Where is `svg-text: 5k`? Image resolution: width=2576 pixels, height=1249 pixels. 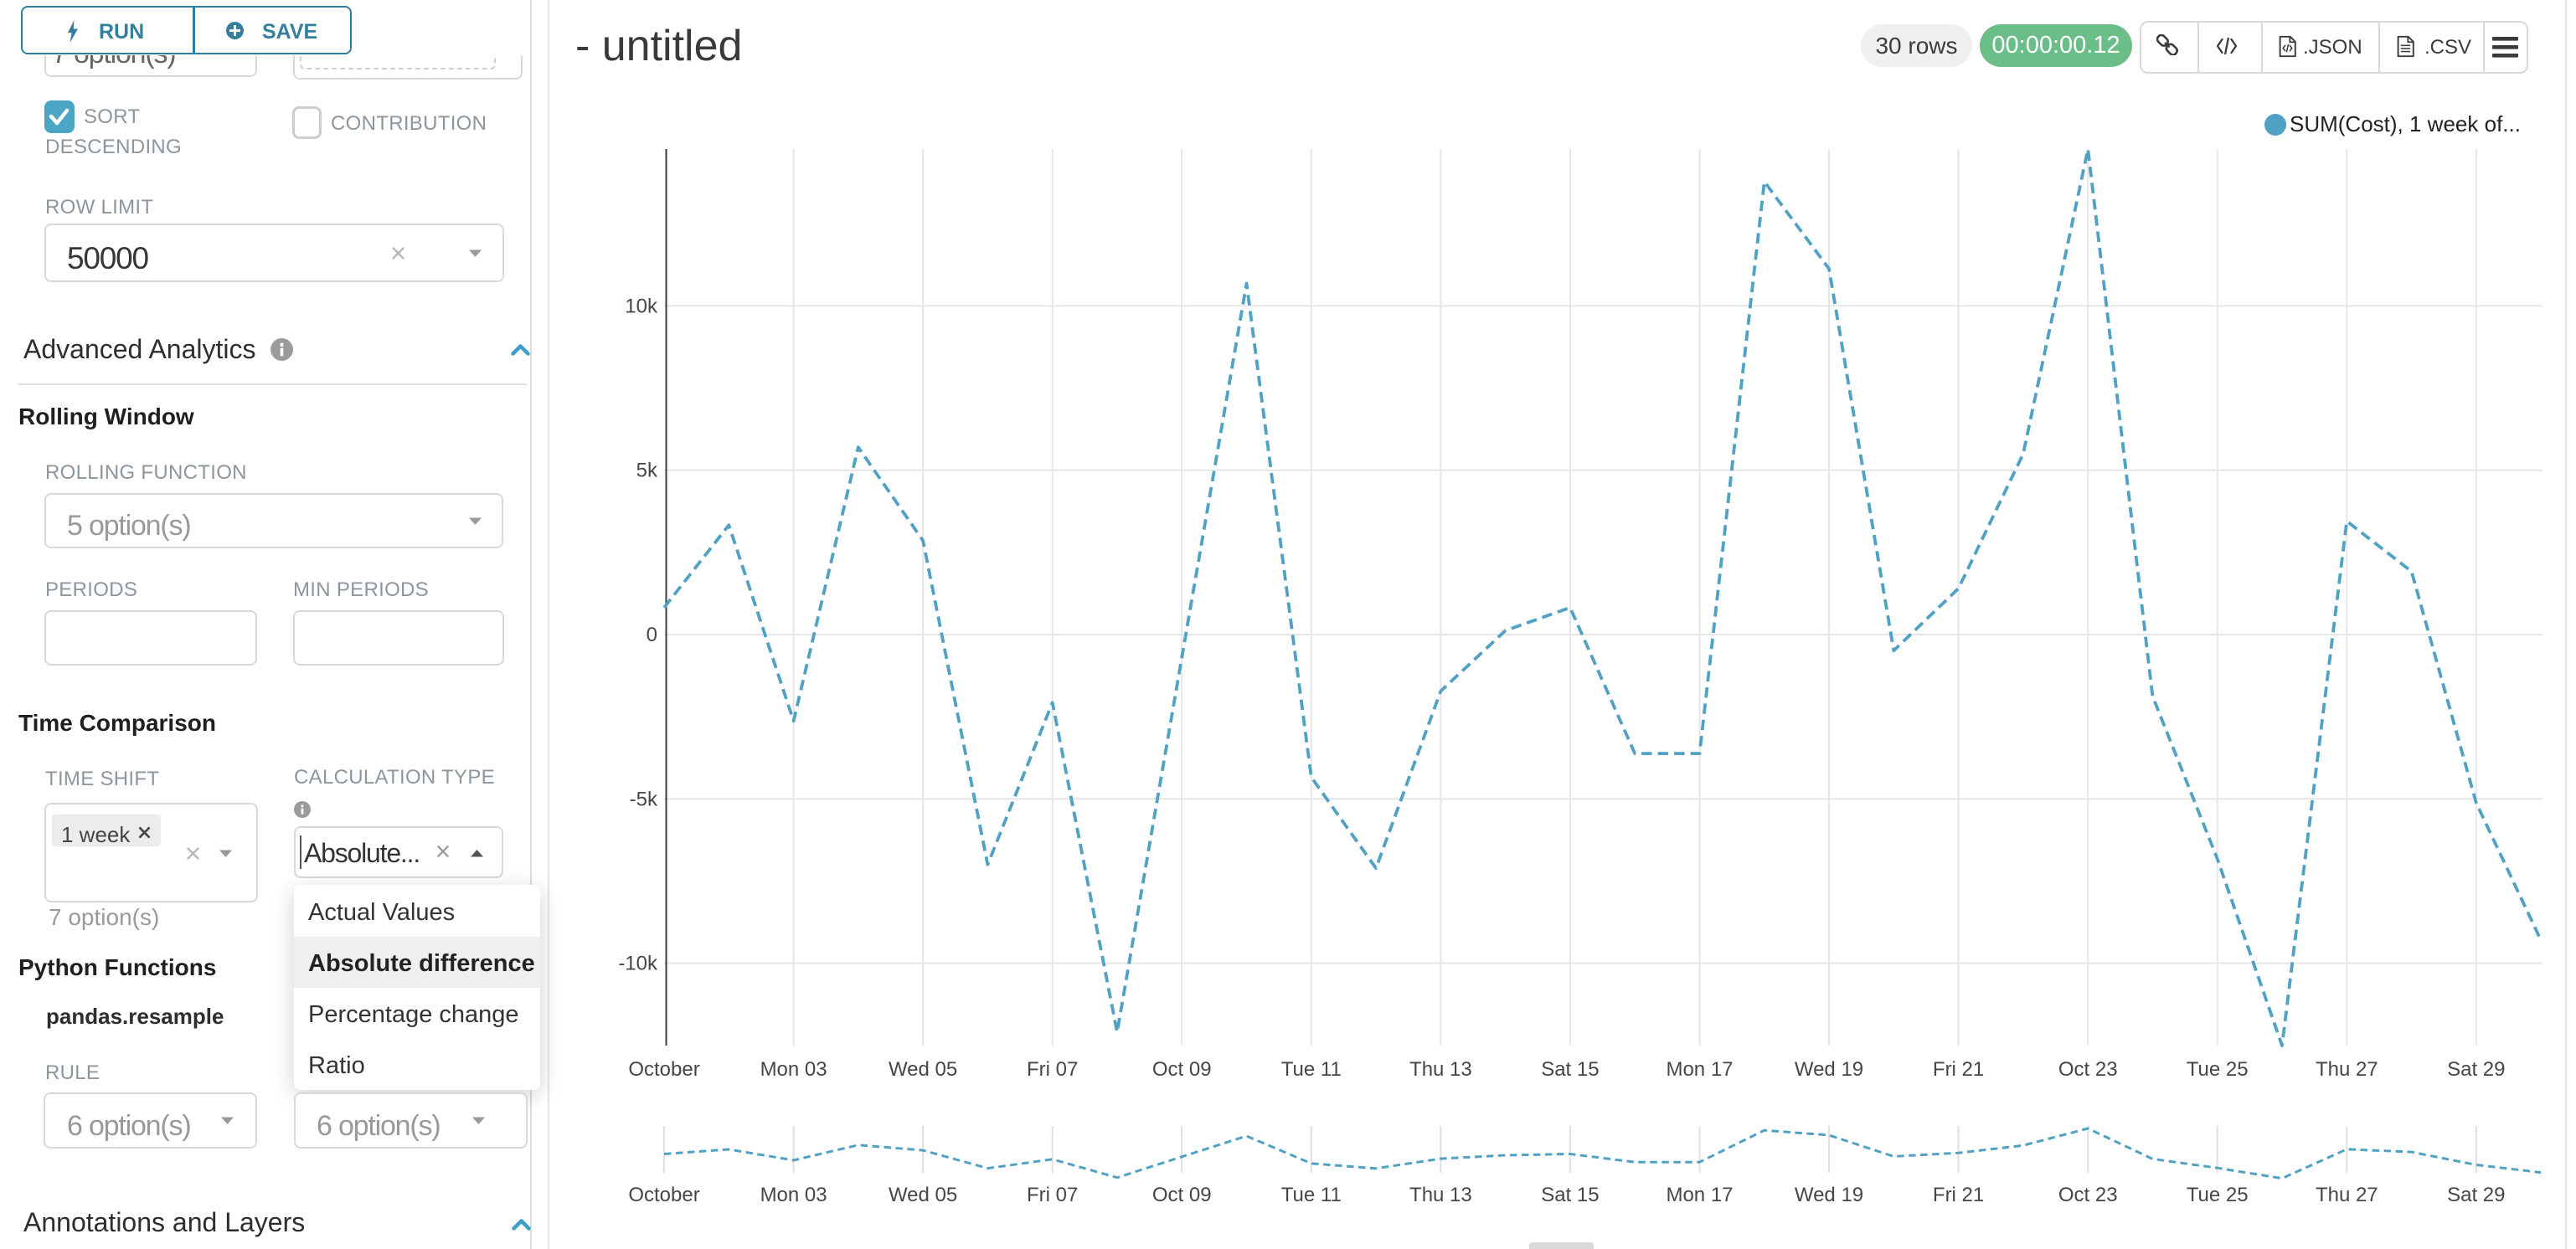
svg-text: 5k is located at coordinates (647, 471).